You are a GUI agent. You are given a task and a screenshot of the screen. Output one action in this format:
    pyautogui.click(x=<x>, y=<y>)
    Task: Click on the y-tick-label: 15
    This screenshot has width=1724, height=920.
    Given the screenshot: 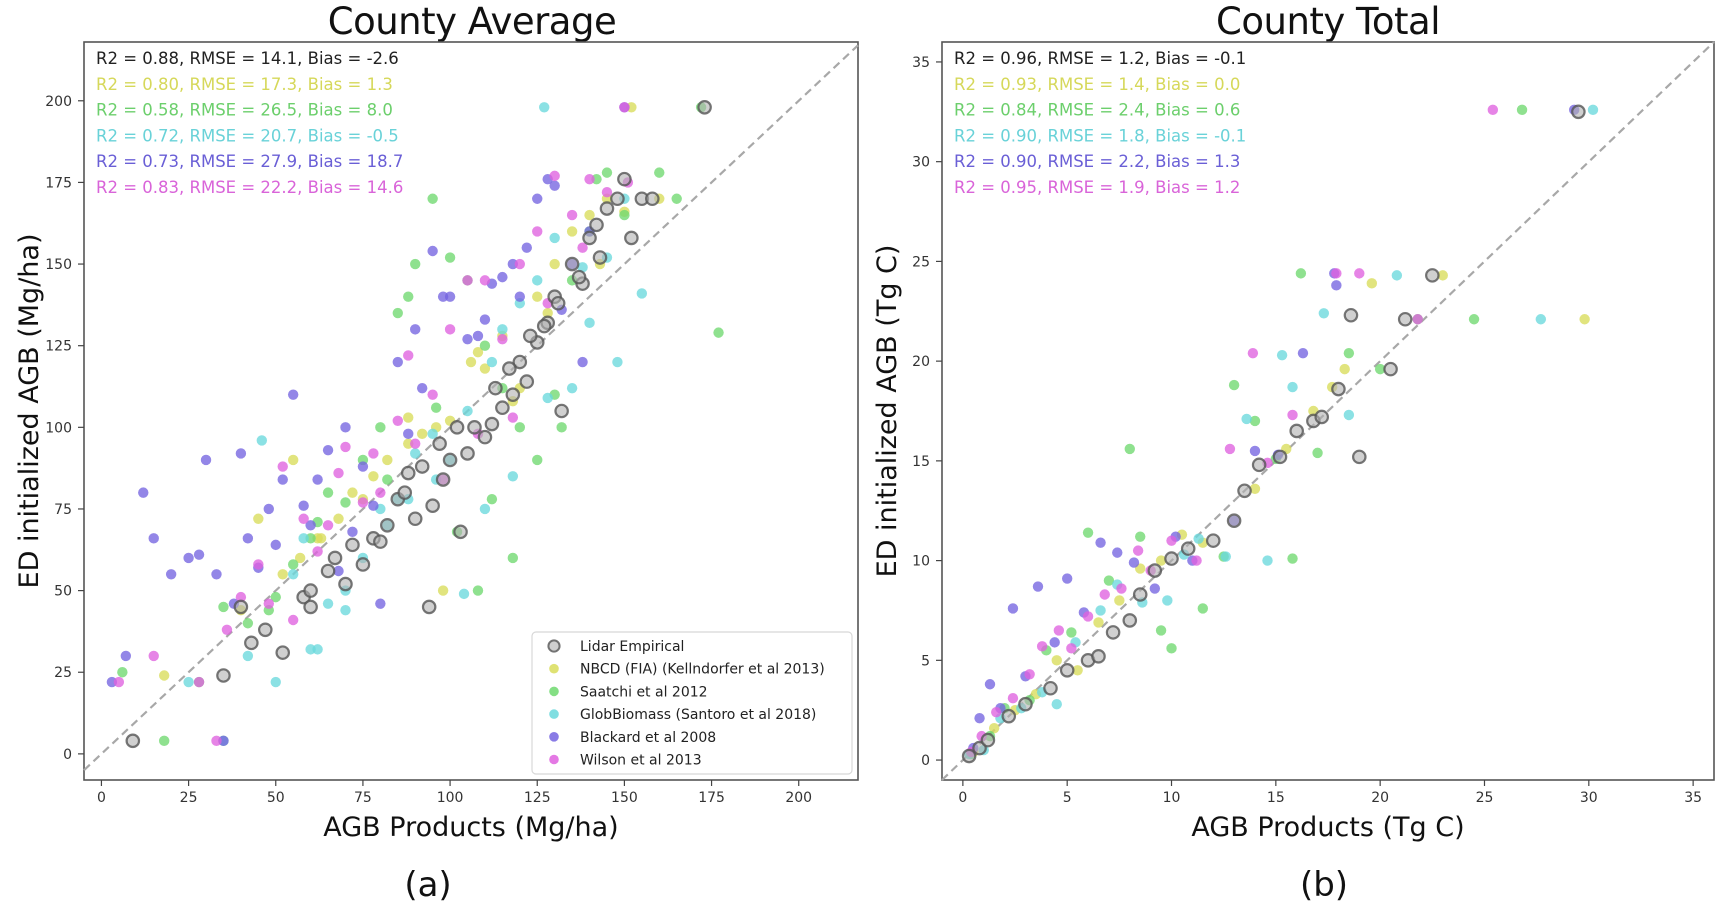 What is the action you would take?
    pyautogui.click(x=921, y=462)
    